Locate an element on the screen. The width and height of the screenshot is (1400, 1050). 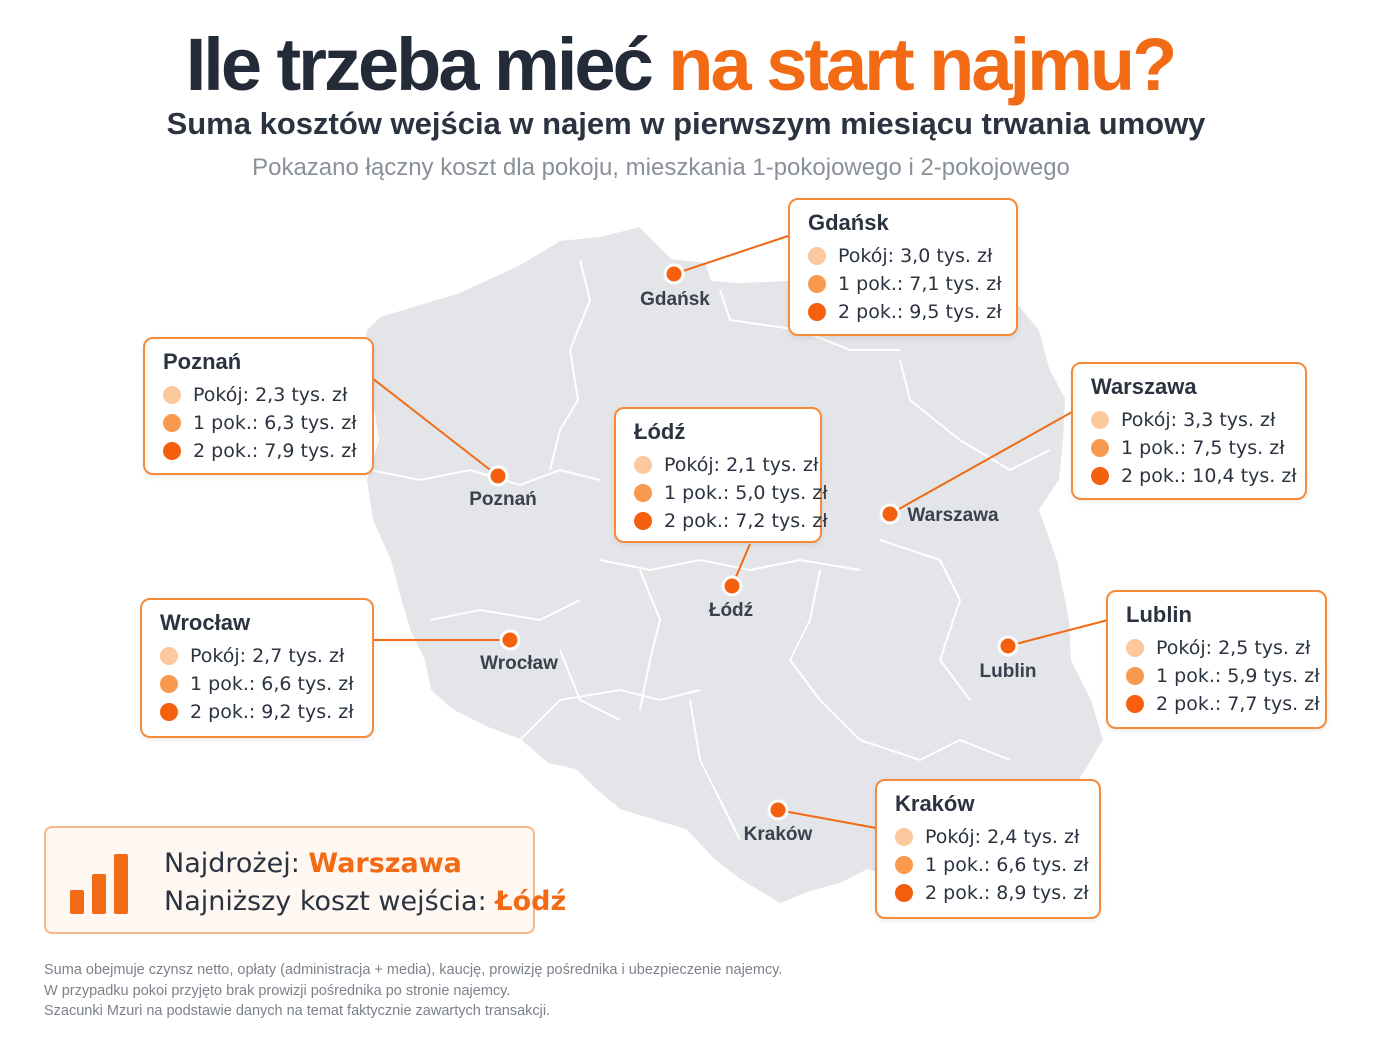
cheapest-city: Łódź is located at coordinates (531, 901).